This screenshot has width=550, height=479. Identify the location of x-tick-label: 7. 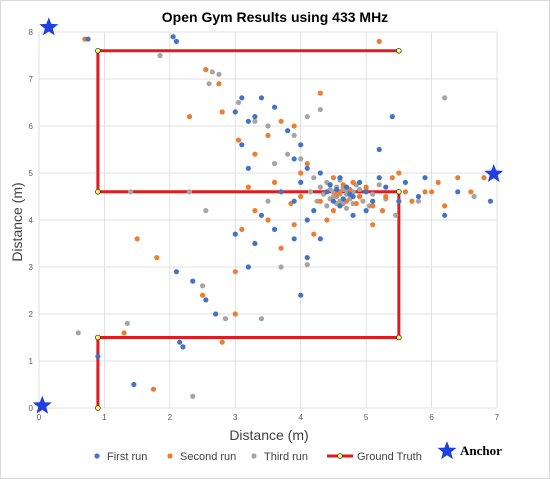
(497, 417).